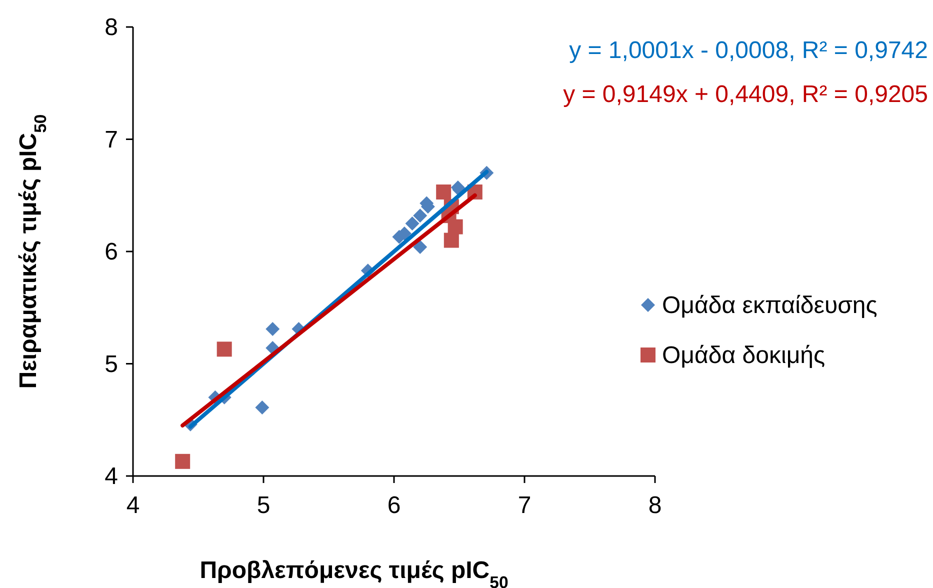 The width and height of the screenshot is (933, 588). Describe the element at coordinates (655, 505) in the screenshot. I see `x-tick-label: 8` at that location.